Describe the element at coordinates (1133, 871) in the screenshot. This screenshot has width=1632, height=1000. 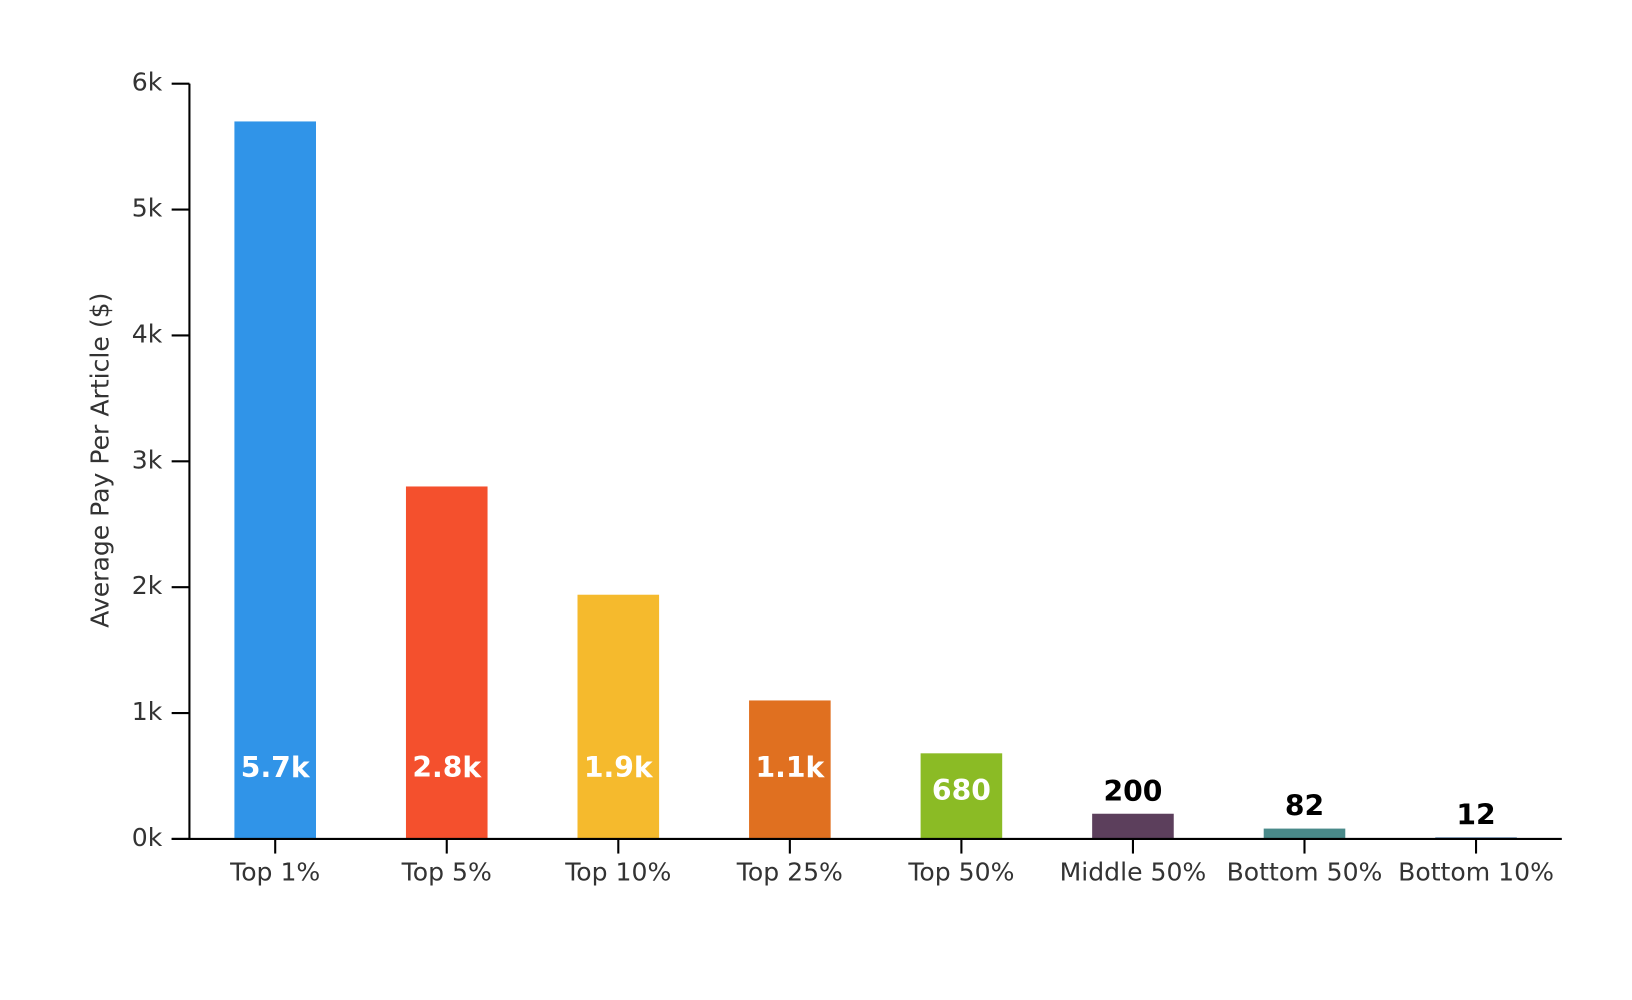
I see `x-tick-label: Middle 50%` at that location.